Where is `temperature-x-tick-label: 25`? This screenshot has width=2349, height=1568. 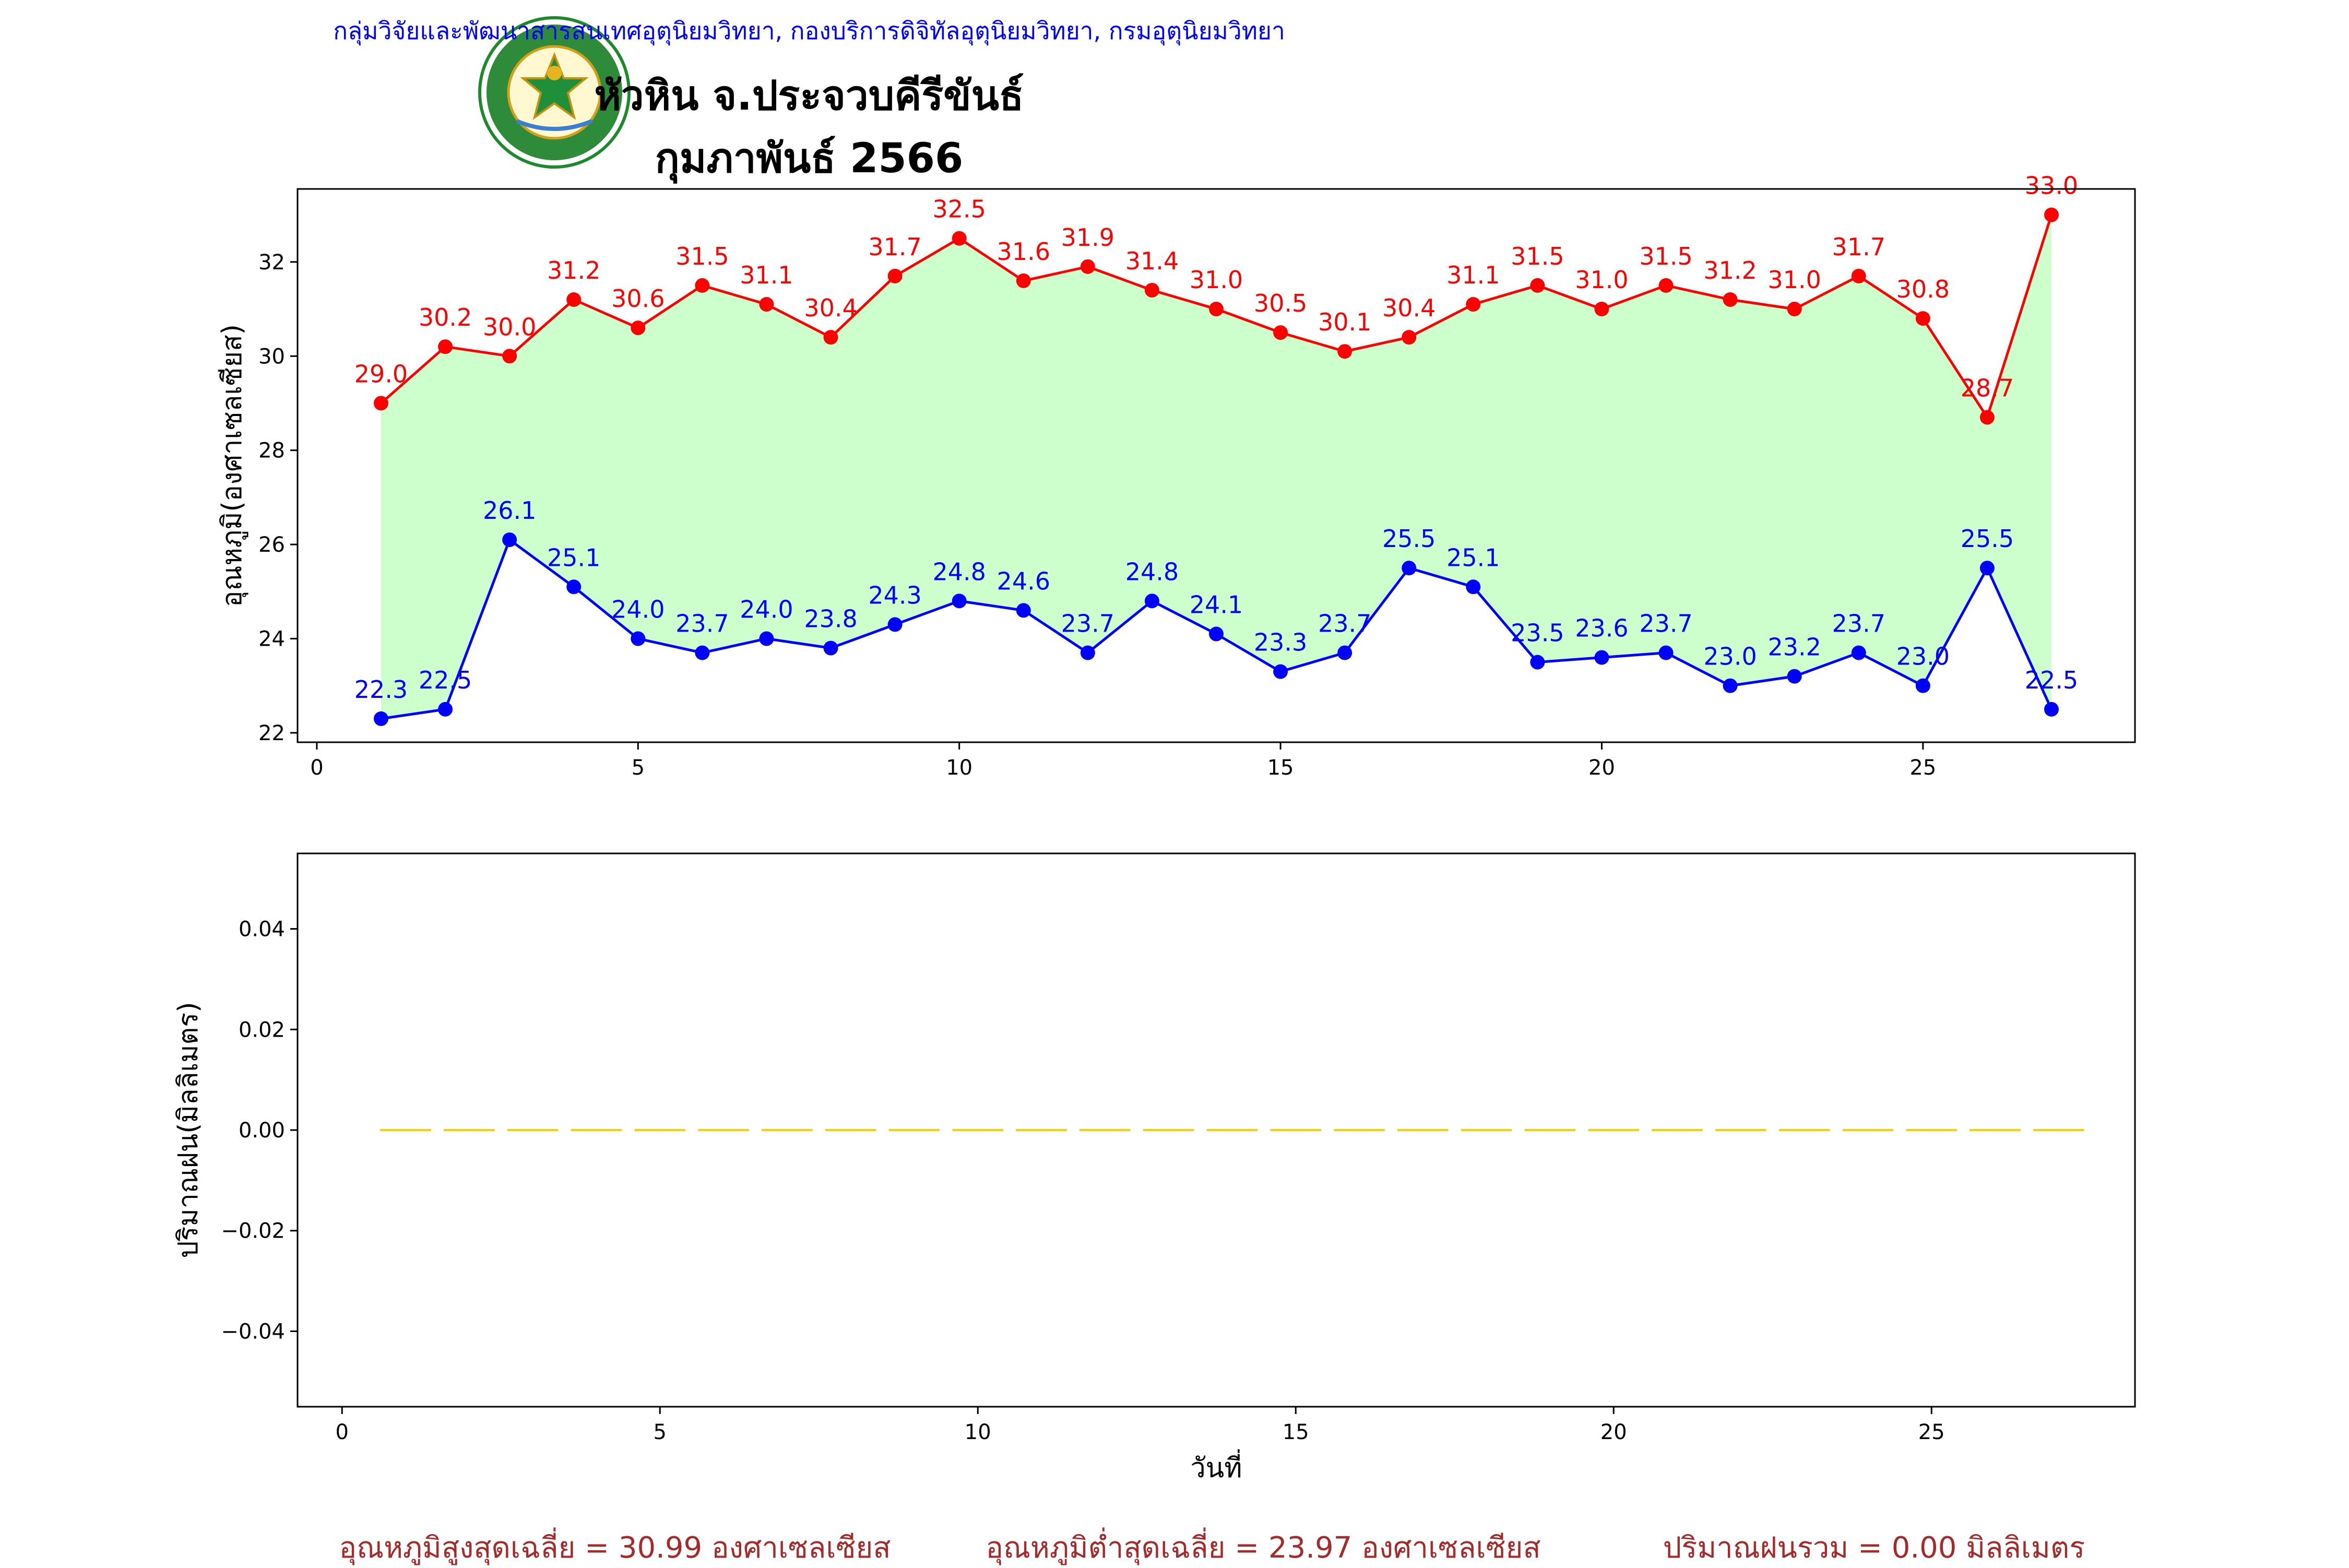 temperature-x-tick-label: 25 is located at coordinates (1922, 768).